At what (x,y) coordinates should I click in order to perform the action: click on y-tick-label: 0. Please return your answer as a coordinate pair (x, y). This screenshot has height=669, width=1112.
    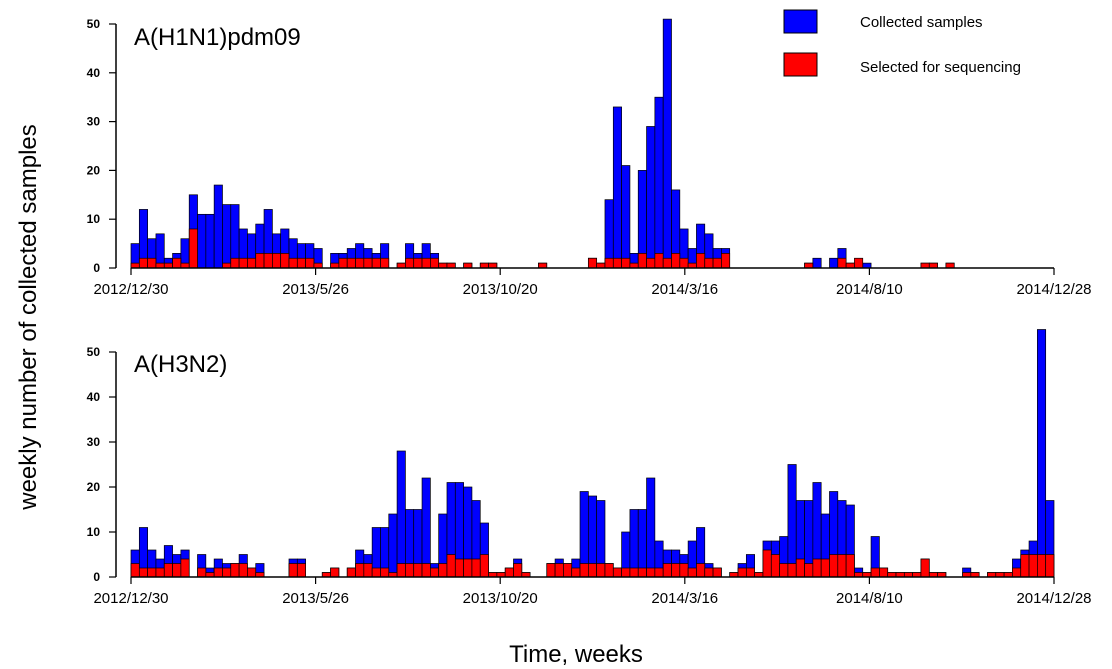
    Looking at the image, I should click on (96, 268).